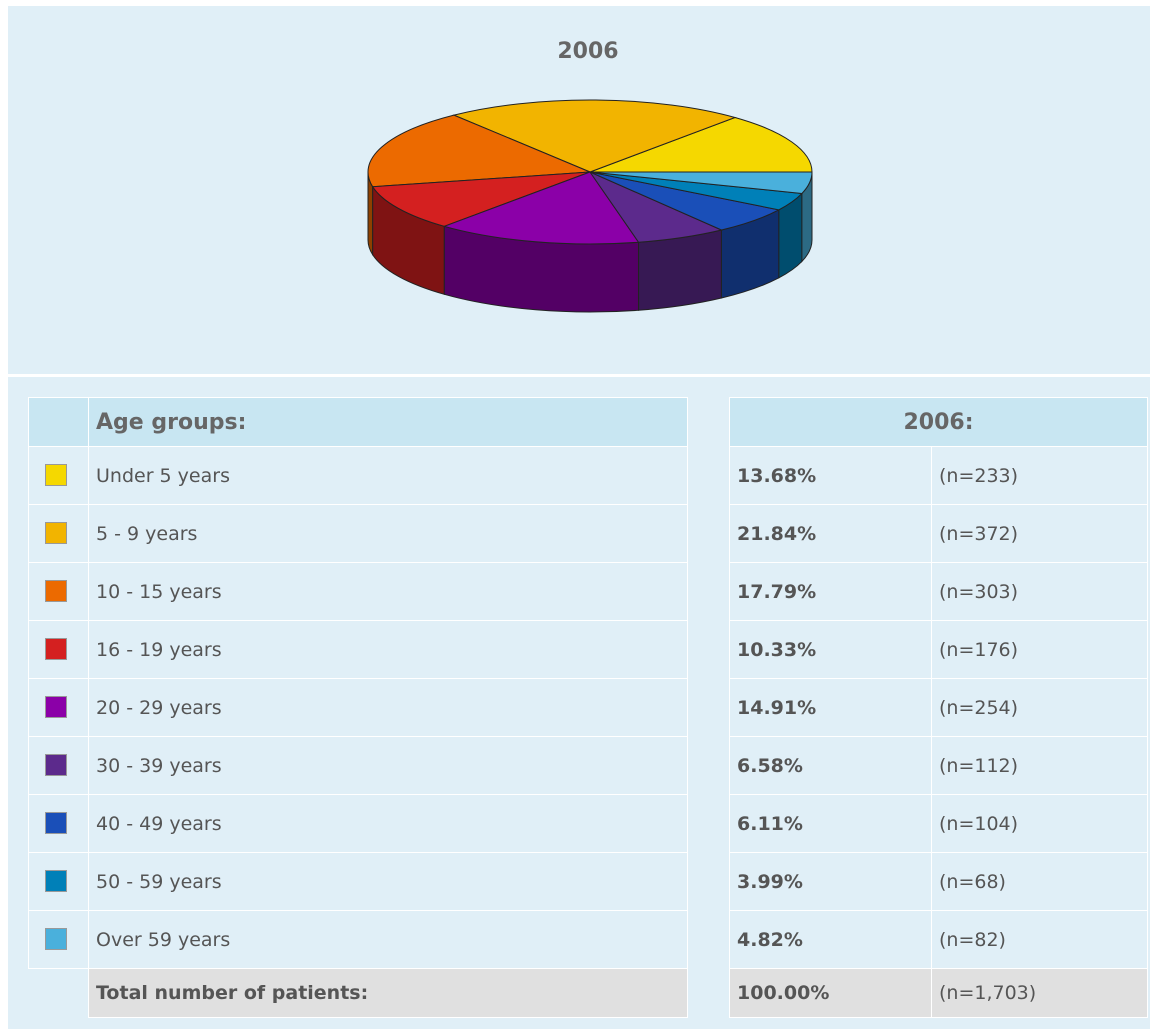 Image resolution: width=1153 pixels, height=1032 pixels. Describe the element at coordinates (1039, 993) in the screenshot. I see `total-count: (n=1,703)` at that location.